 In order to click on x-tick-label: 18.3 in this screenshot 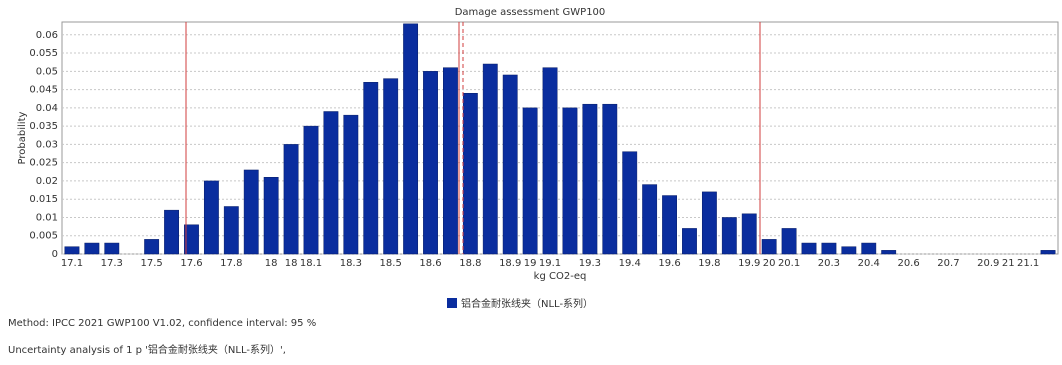, I will do `click(351, 263)`.